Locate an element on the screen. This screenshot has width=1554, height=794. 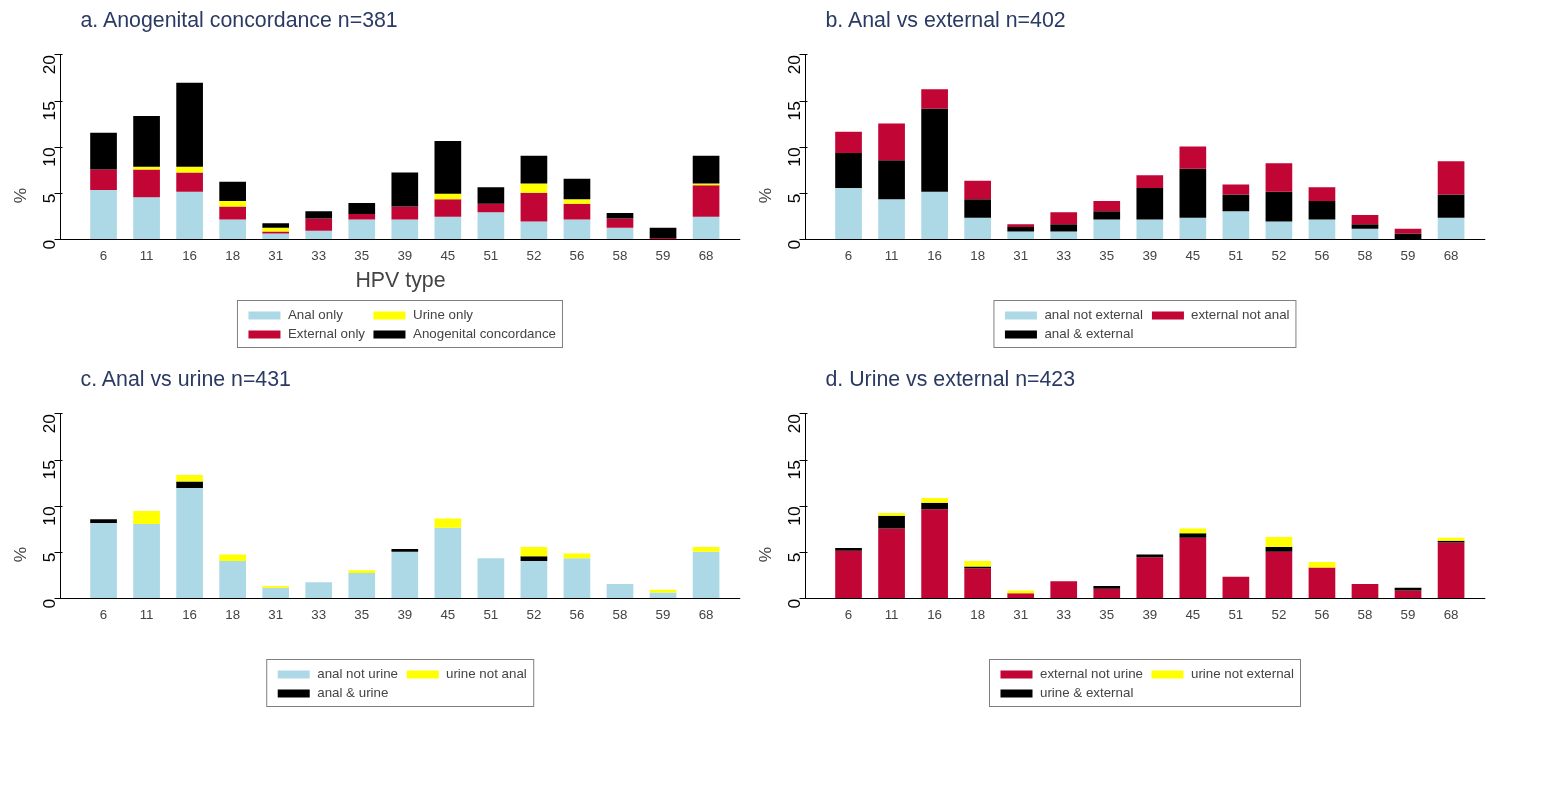
legend-label: Urine only is located at coordinates (443, 314).